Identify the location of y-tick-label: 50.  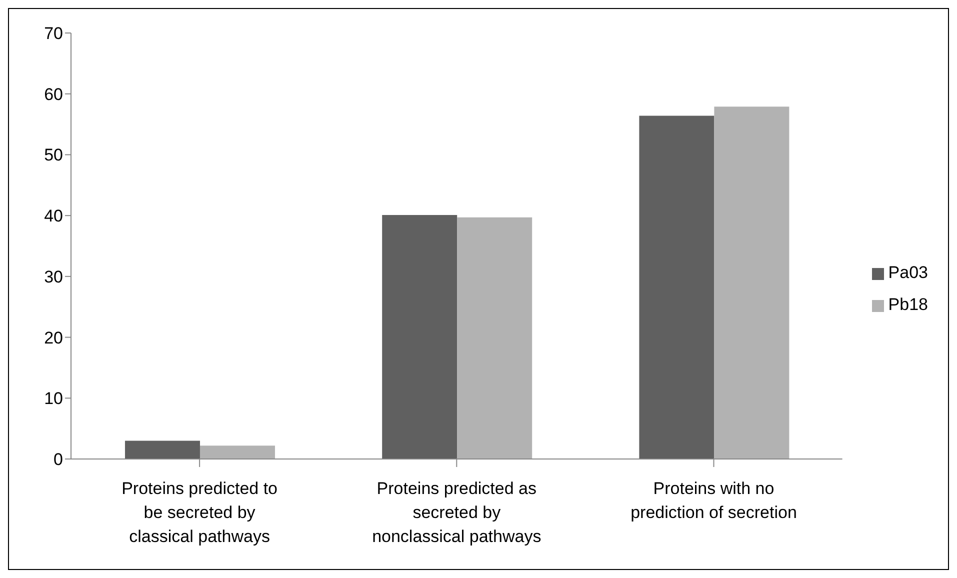
(53, 155).